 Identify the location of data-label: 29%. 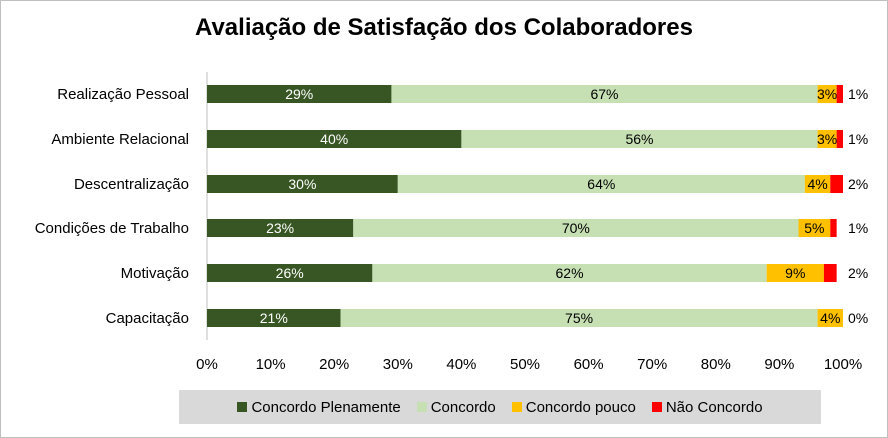
(299, 94).